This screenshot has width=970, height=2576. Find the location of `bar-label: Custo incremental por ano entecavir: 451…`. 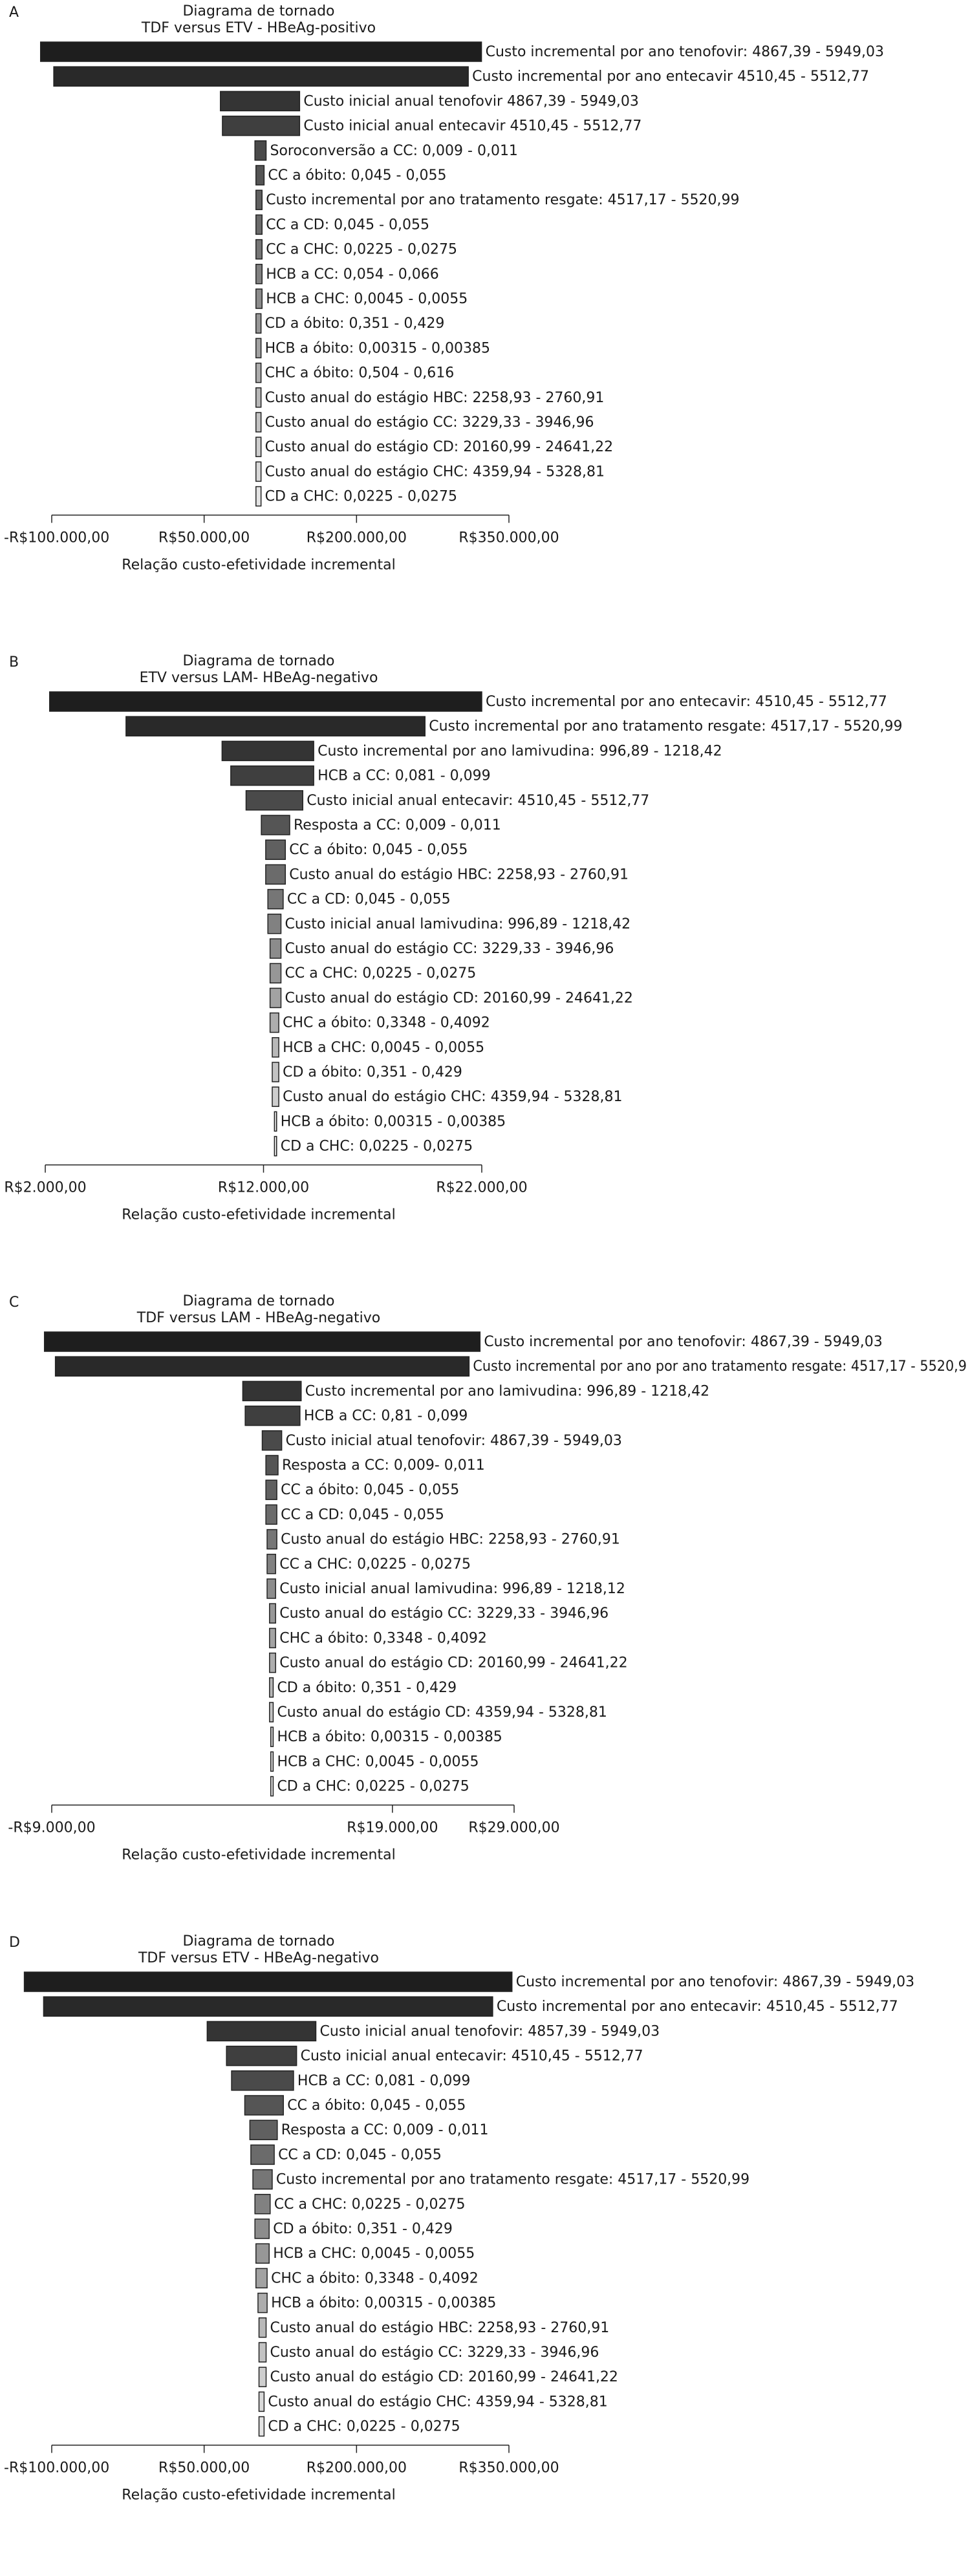

bar-label: Custo incremental por ano entecavir: 451… is located at coordinates (686, 702).